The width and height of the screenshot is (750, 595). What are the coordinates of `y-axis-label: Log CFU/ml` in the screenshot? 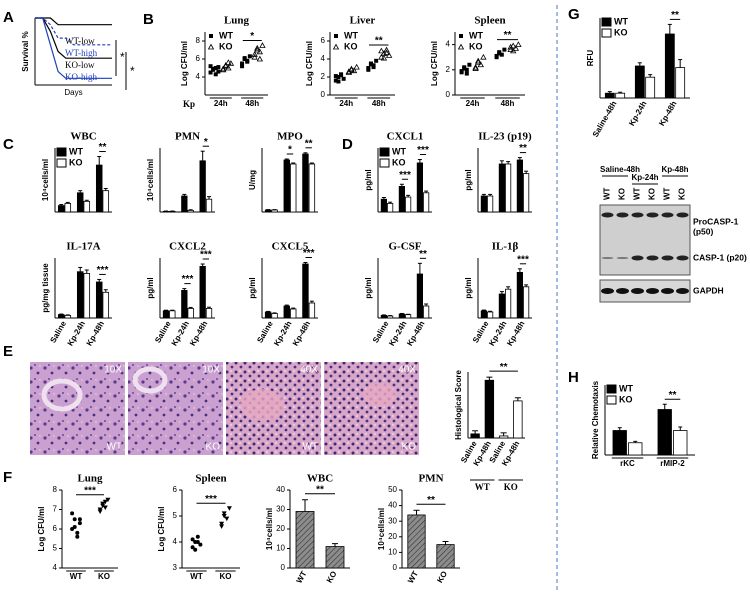 It's located at (184, 63).